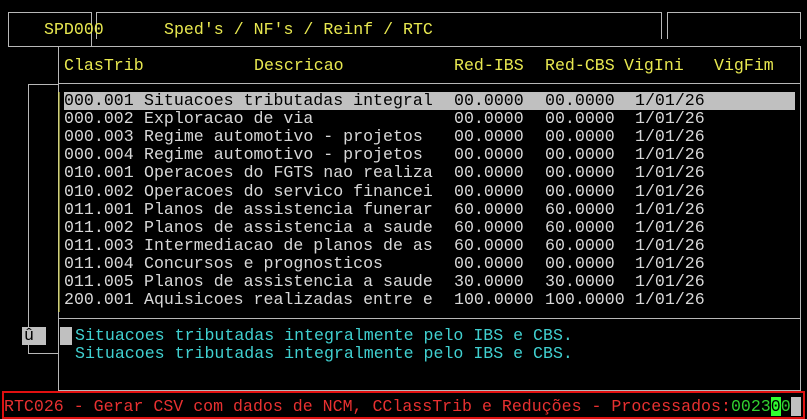 This screenshot has height=419, width=807. What do you see at coordinates (429, 318) in the screenshot?
I see `detail-divider` at bounding box center [429, 318].